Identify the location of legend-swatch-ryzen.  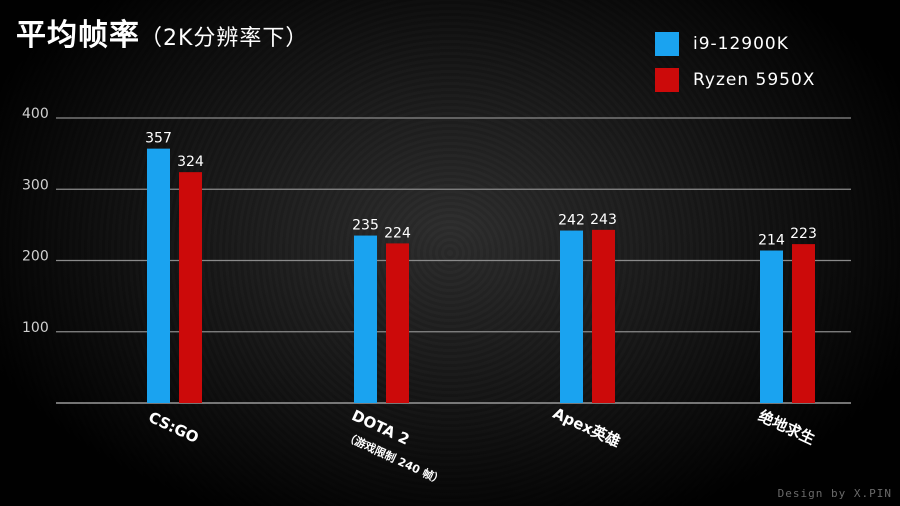
(667, 80).